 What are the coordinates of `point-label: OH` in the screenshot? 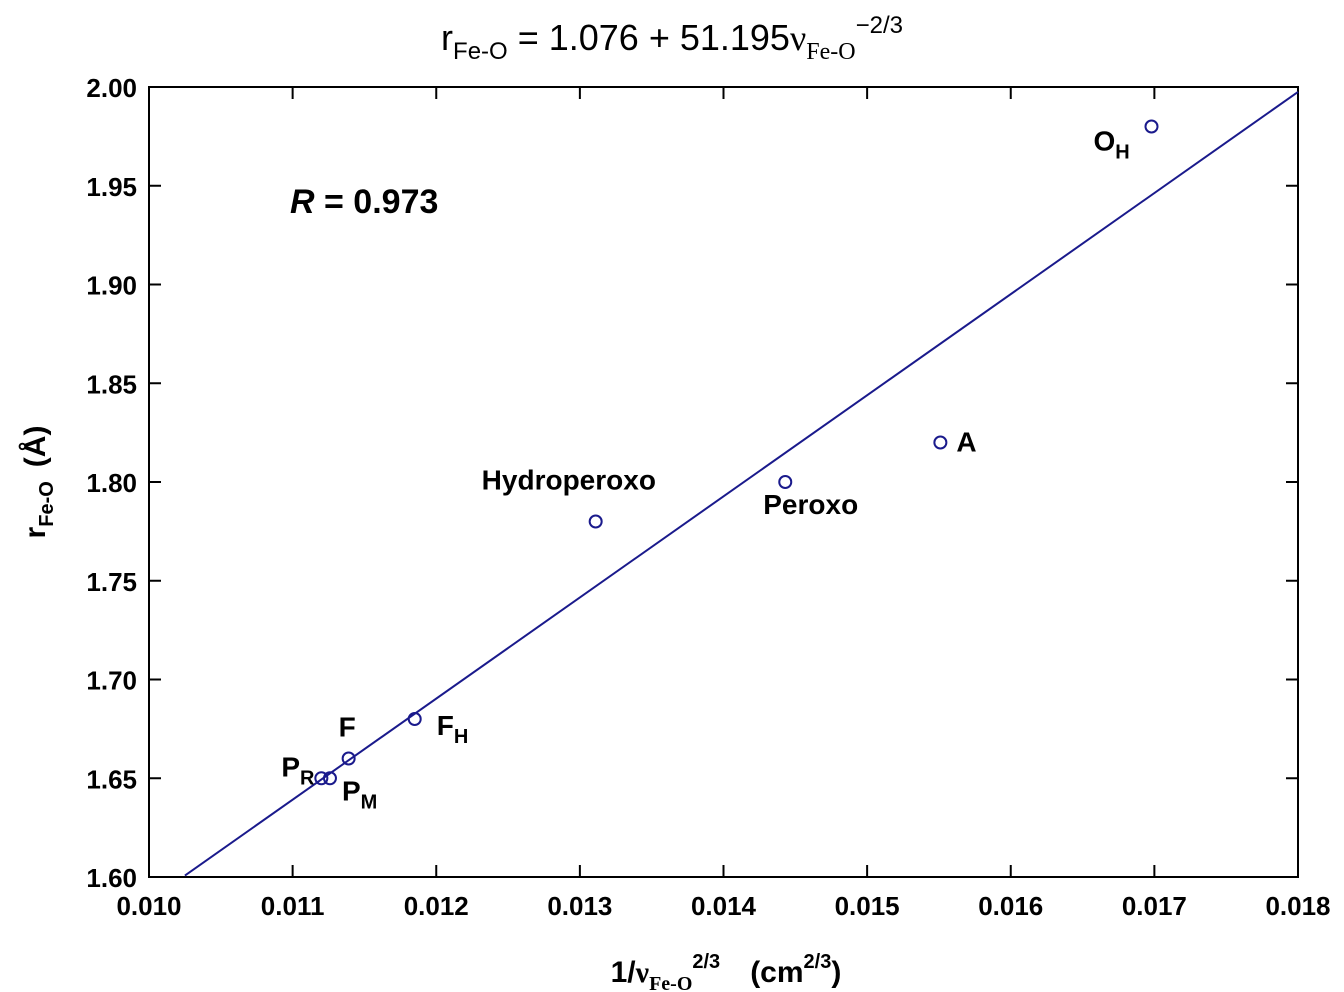 It's located at (1112, 145).